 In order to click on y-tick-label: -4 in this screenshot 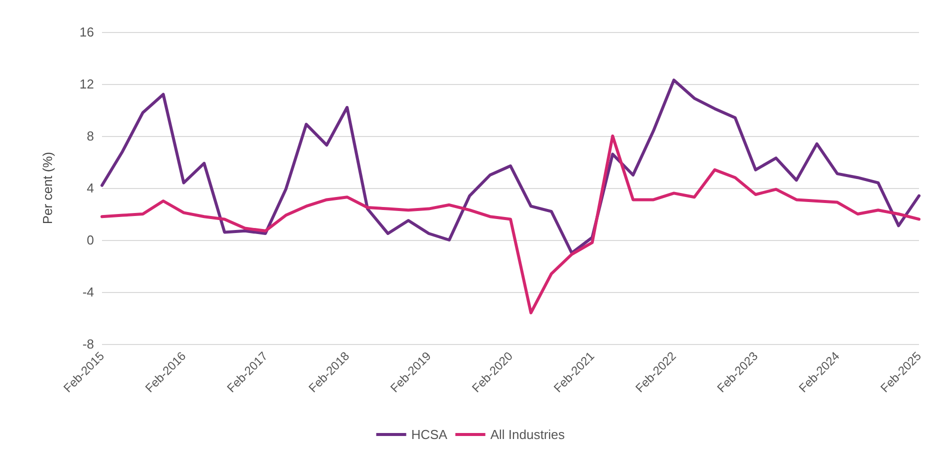, I will do `click(88, 292)`.